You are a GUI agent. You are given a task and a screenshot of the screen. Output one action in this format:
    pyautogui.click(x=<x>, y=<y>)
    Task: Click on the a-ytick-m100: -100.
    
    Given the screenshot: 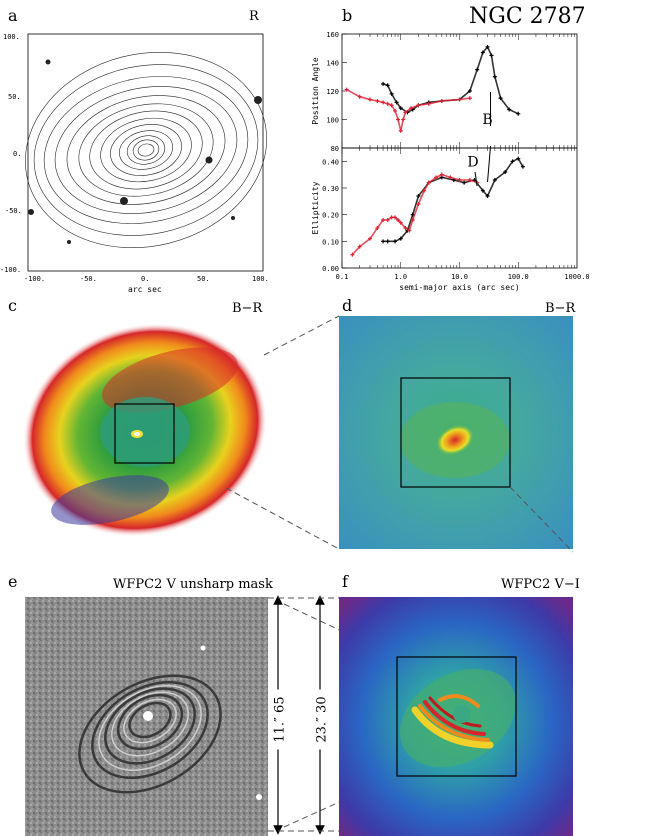 What is the action you would take?
    pyautogui.click(x=11, y=270)
    